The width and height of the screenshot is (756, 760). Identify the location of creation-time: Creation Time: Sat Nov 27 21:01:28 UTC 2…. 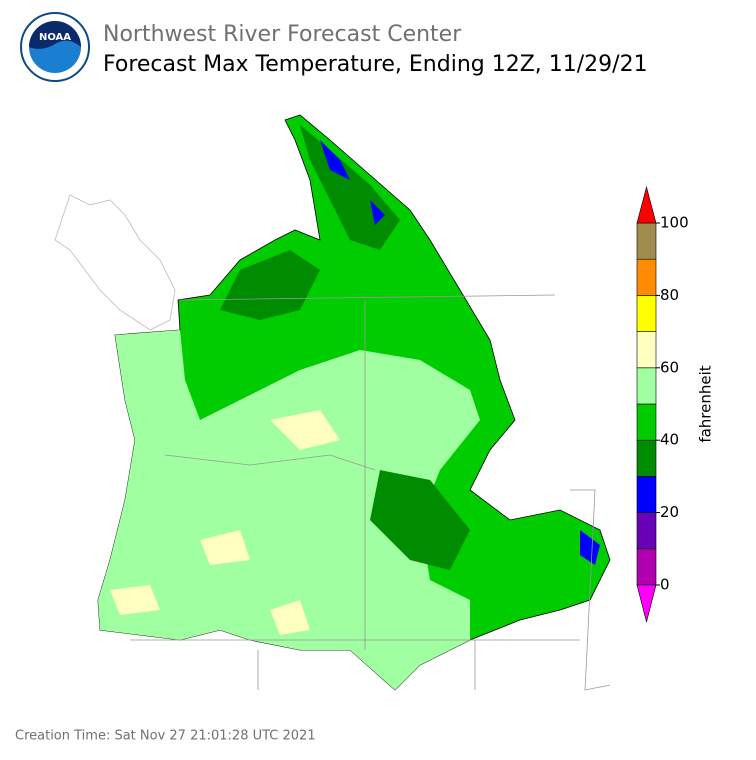
(165, 736).